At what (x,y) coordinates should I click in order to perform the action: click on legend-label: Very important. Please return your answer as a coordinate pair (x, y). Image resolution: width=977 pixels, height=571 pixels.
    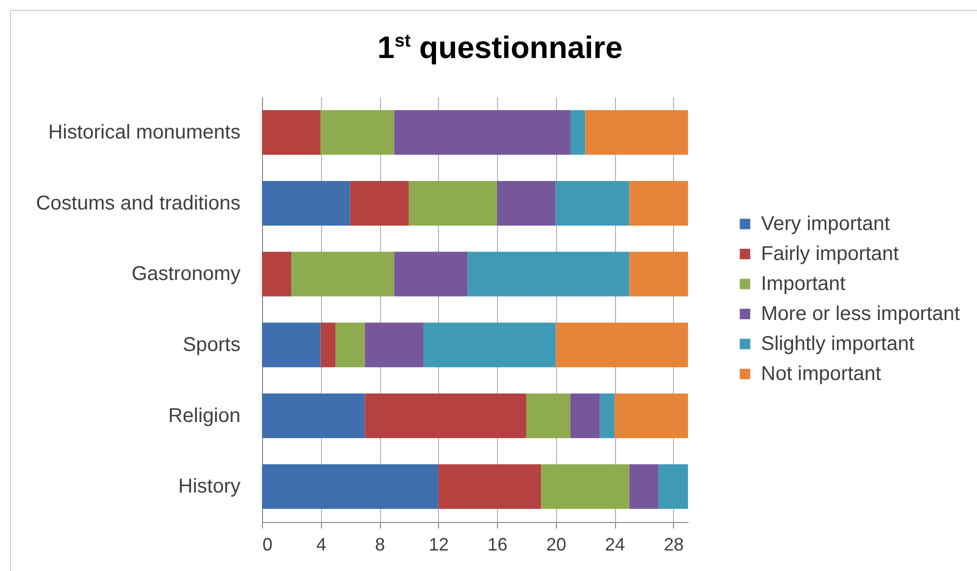
    Looking at the image, I should click on (825, 224).